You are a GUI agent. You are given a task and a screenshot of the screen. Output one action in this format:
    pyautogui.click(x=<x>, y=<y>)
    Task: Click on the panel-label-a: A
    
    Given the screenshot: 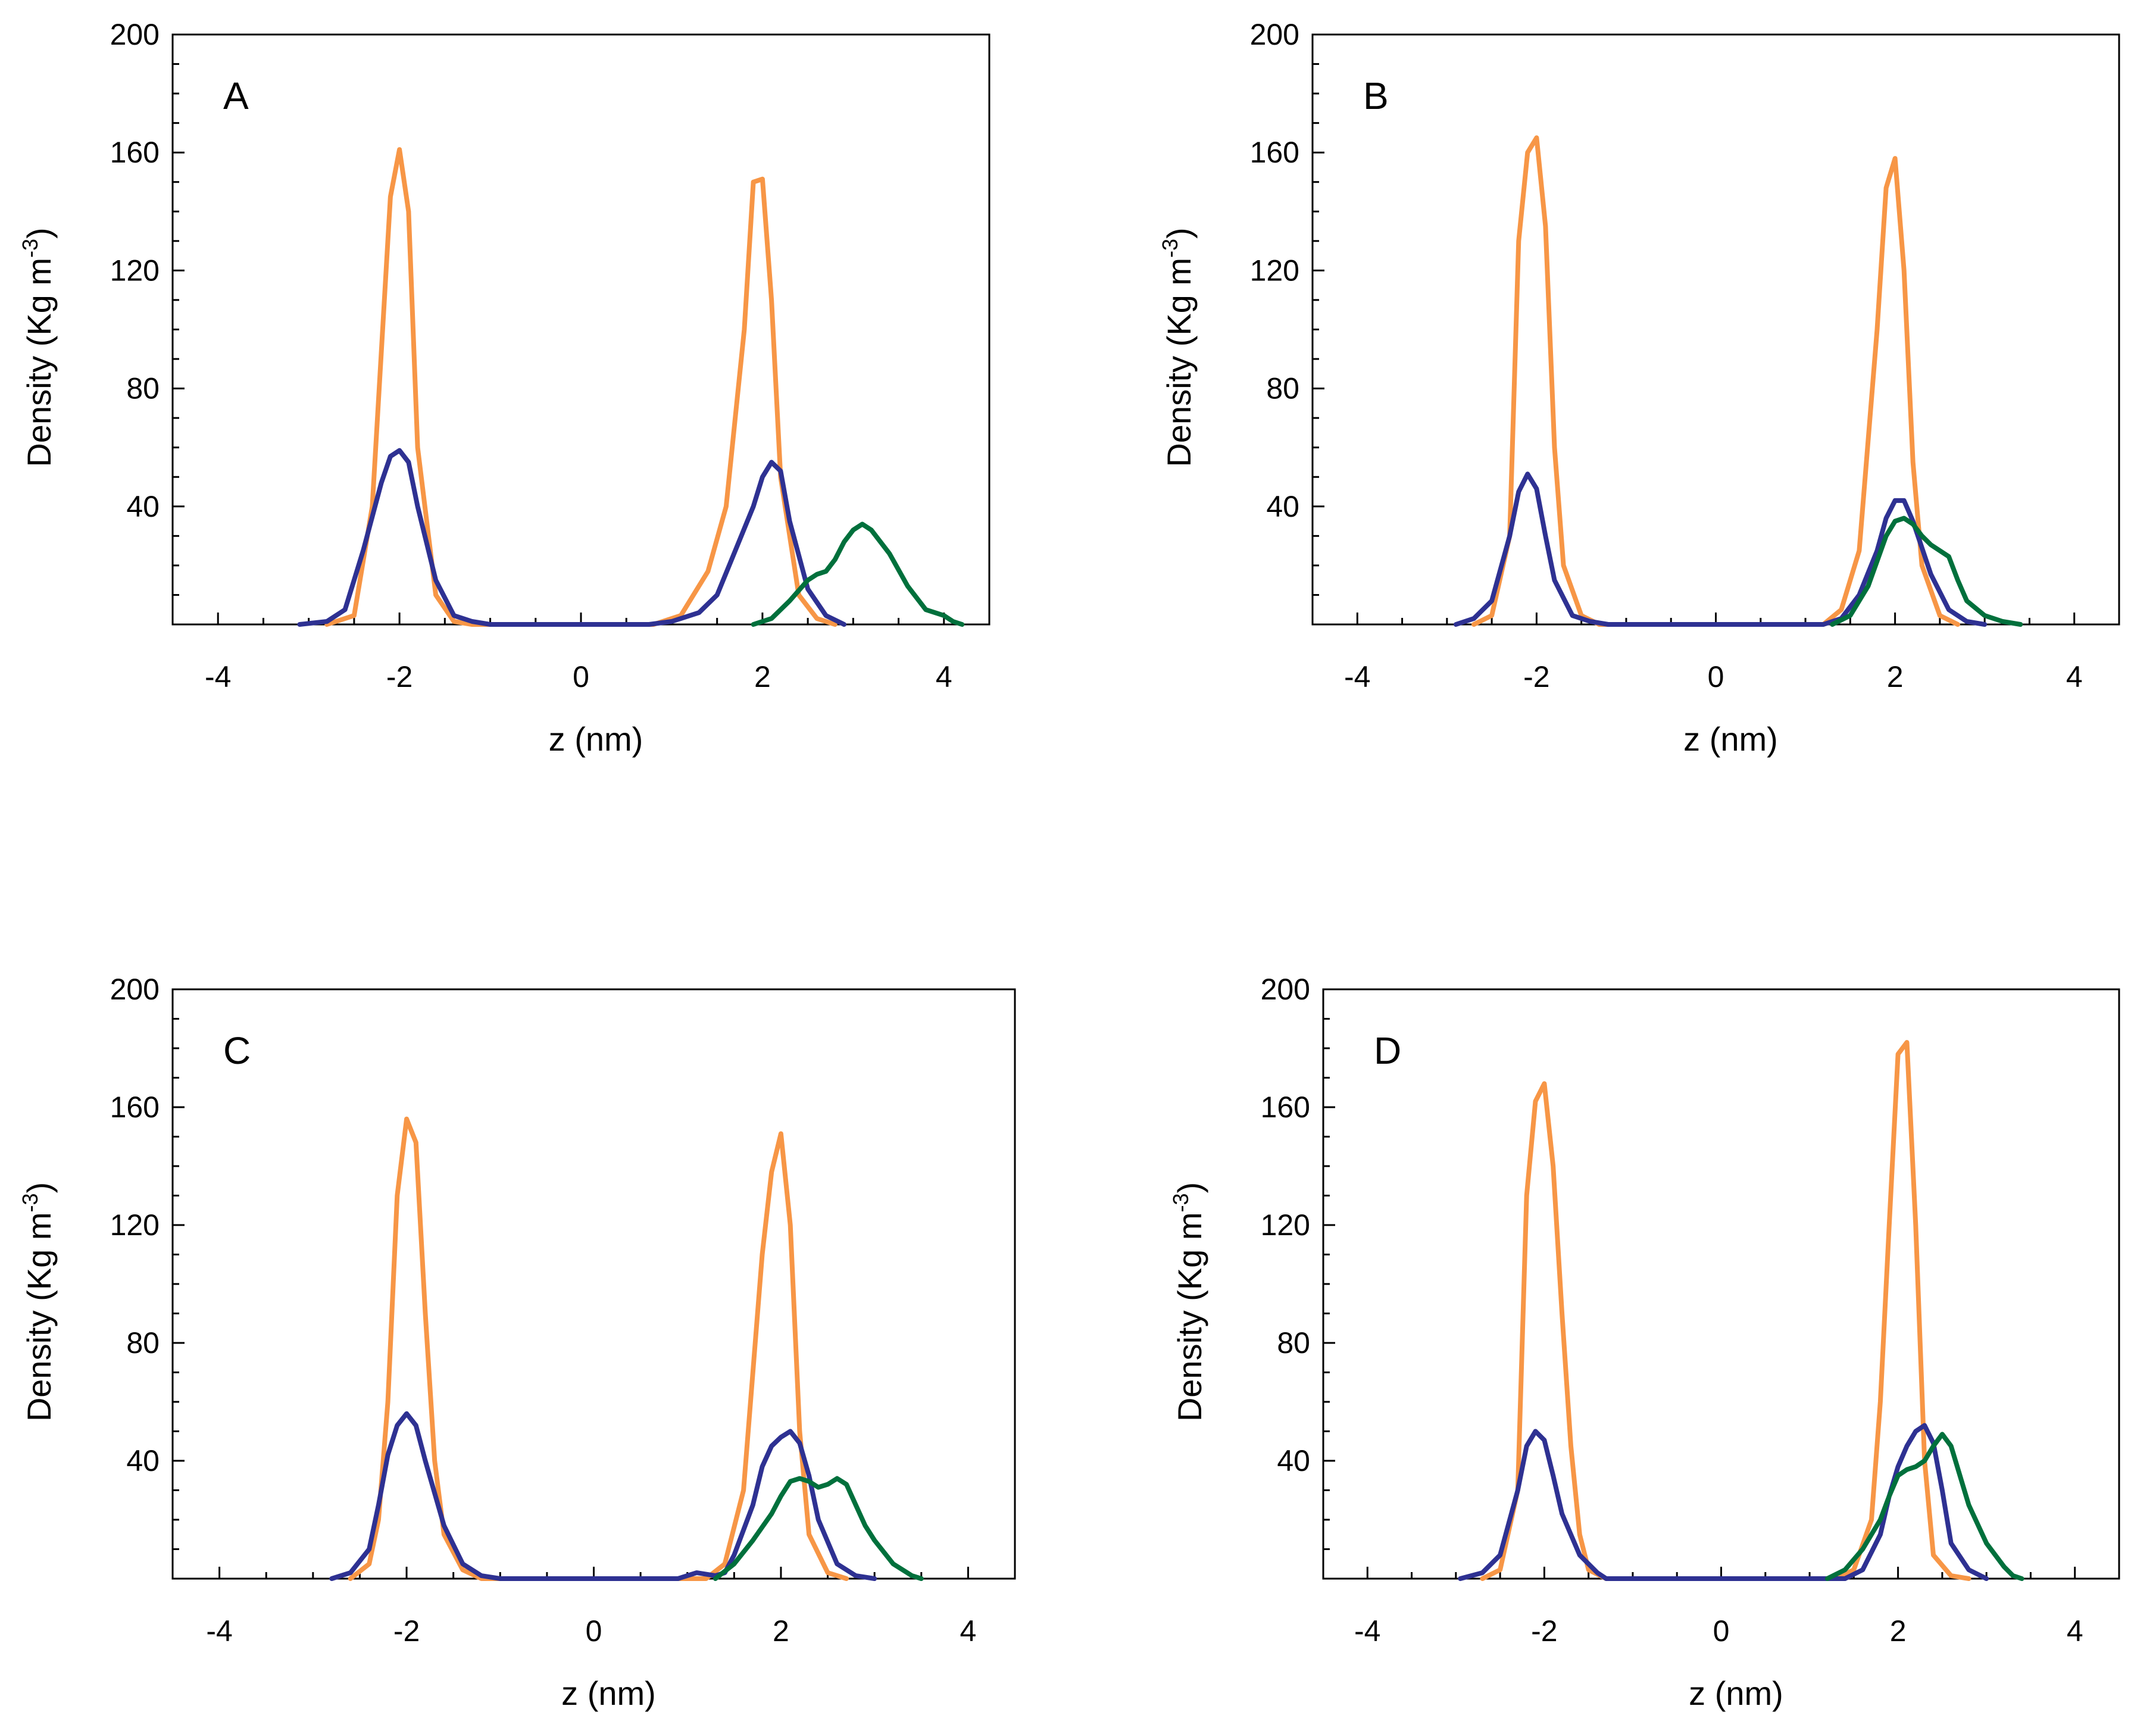 What is the action you would take?
    pyautogui.click(x=236, y=96)
    